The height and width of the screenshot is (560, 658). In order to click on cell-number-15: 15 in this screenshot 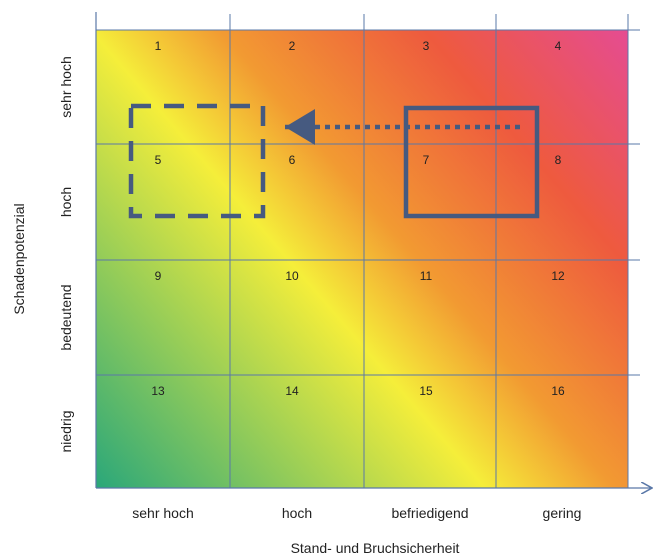, I will do `click(426, 391)`.